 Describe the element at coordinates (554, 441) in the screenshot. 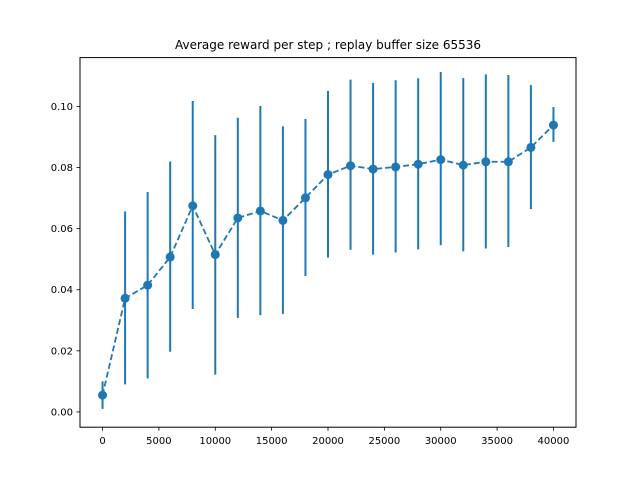

I see `x-tick-label: 40000` at that location.